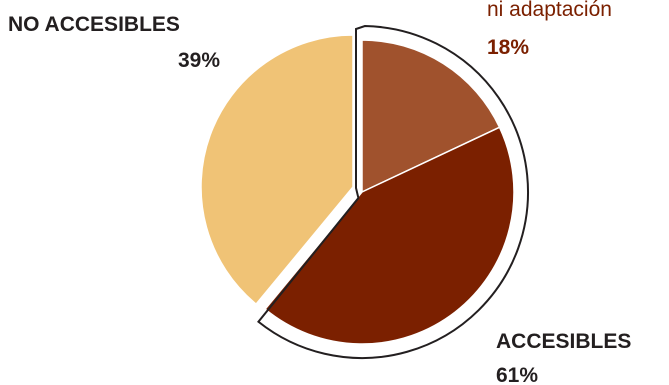 The height and width of the screenshot is (385, 669). I want to click on value-ni-adaptacion: 18%, so click(508, 47).